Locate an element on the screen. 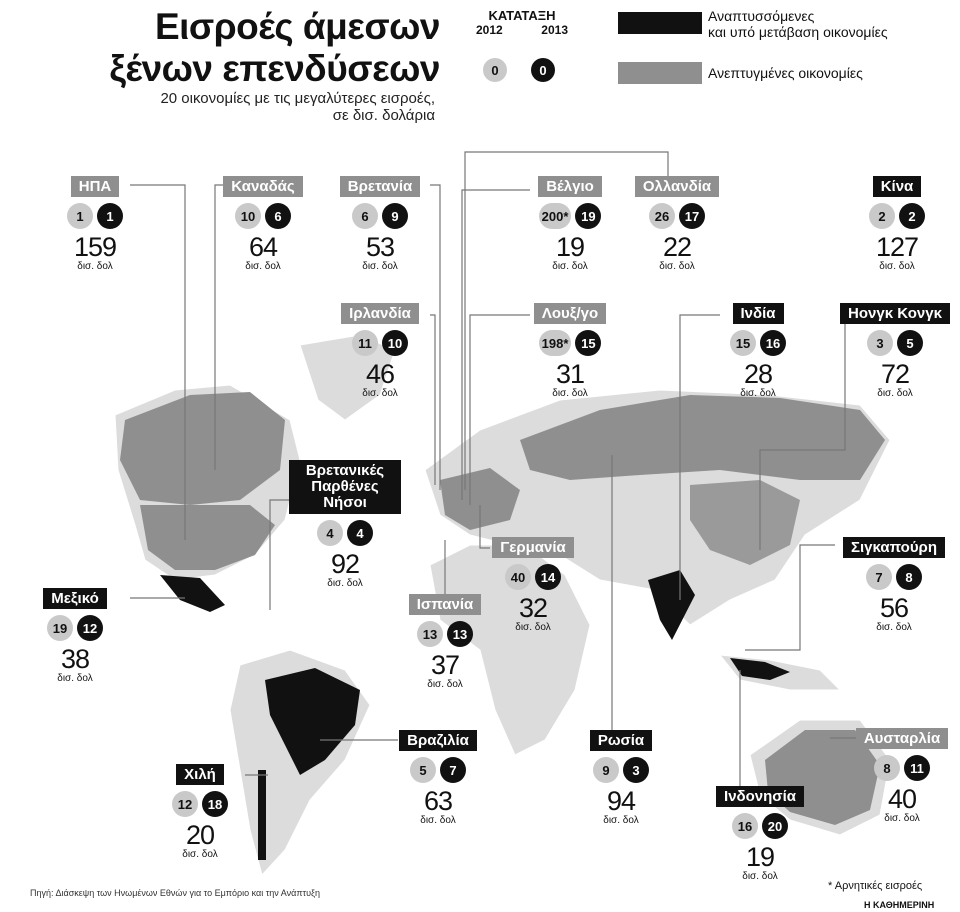 The width and height of the screenshot is (960, 912). leader-belgium is located at coordinates (495, 344).